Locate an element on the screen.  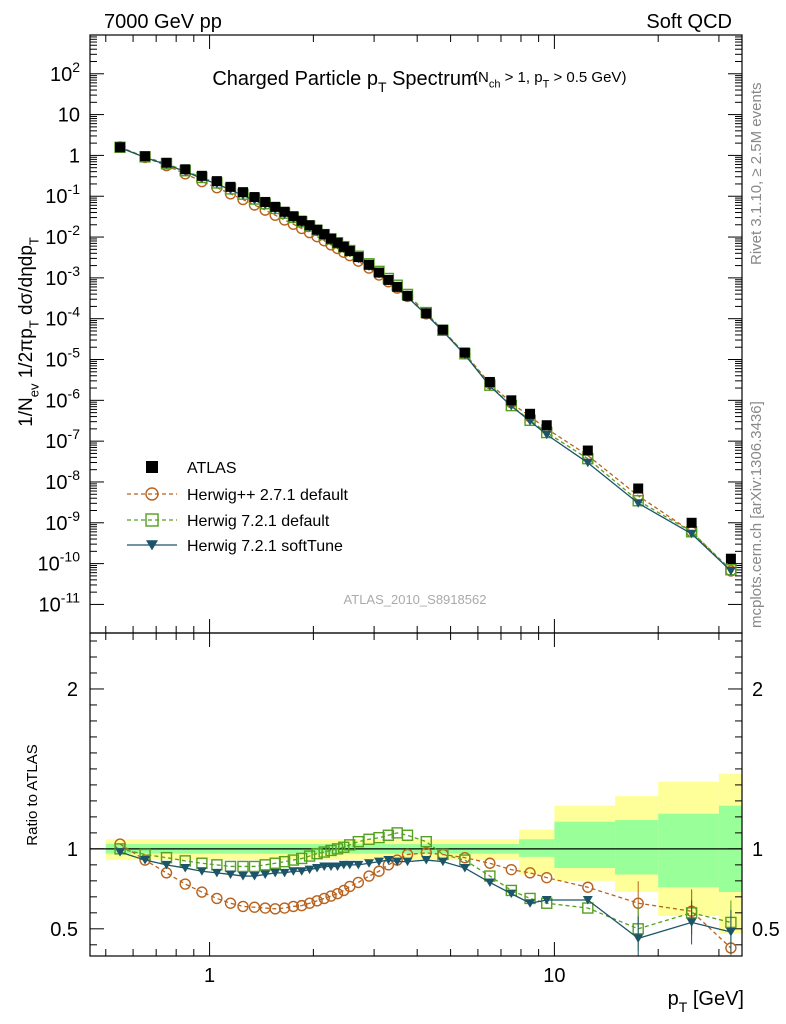
ratio-y-tick-label: 0.5 is located at coordinates (64, 930).